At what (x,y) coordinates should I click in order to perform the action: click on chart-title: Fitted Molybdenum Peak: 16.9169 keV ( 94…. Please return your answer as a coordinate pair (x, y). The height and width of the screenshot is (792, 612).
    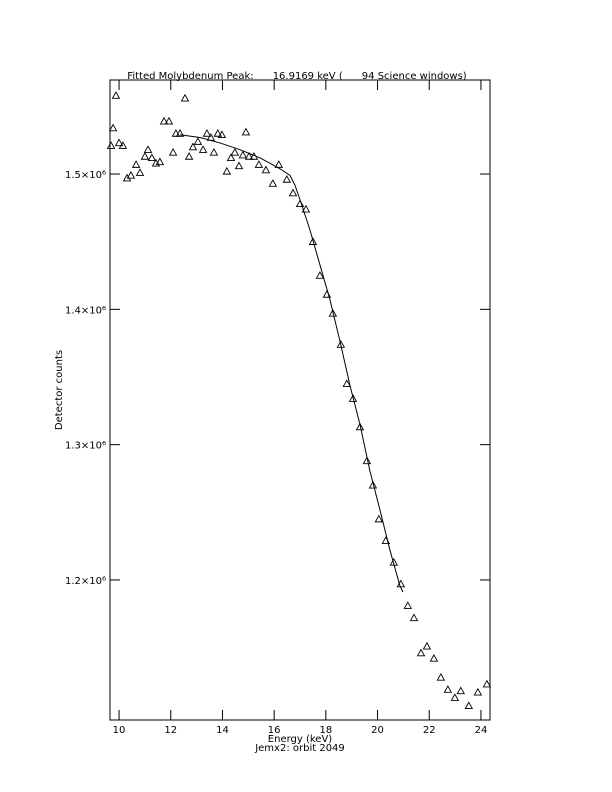
    Looking at the image, I should click on (297, 76).